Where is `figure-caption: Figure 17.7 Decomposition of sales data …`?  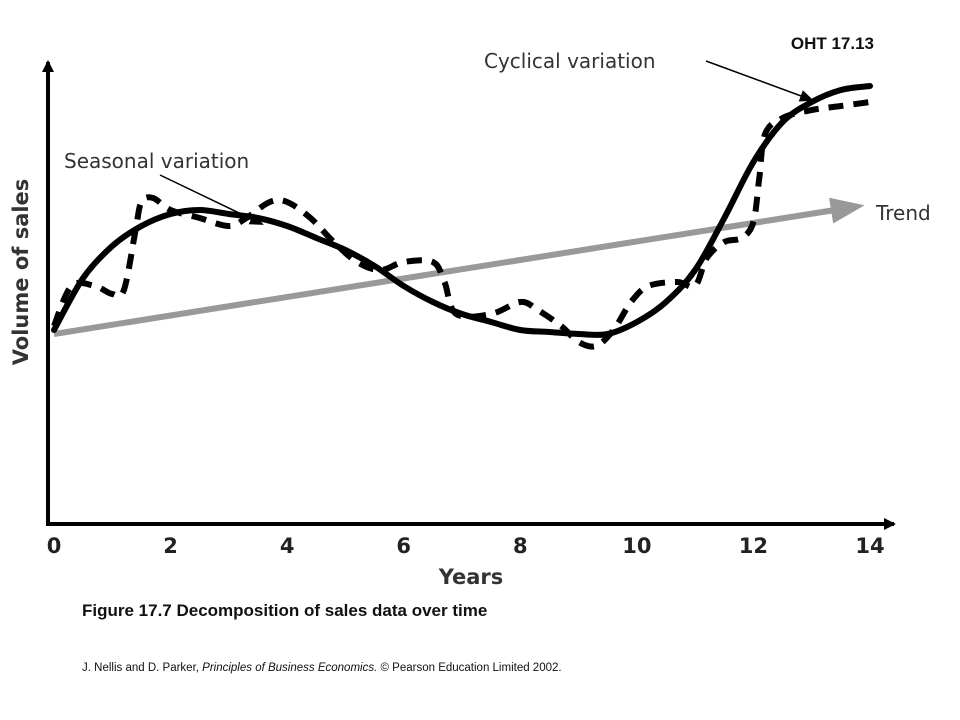 figure-caption: Figure 17.7 Decomposition of sales data … is located at coordinates (285, 610).